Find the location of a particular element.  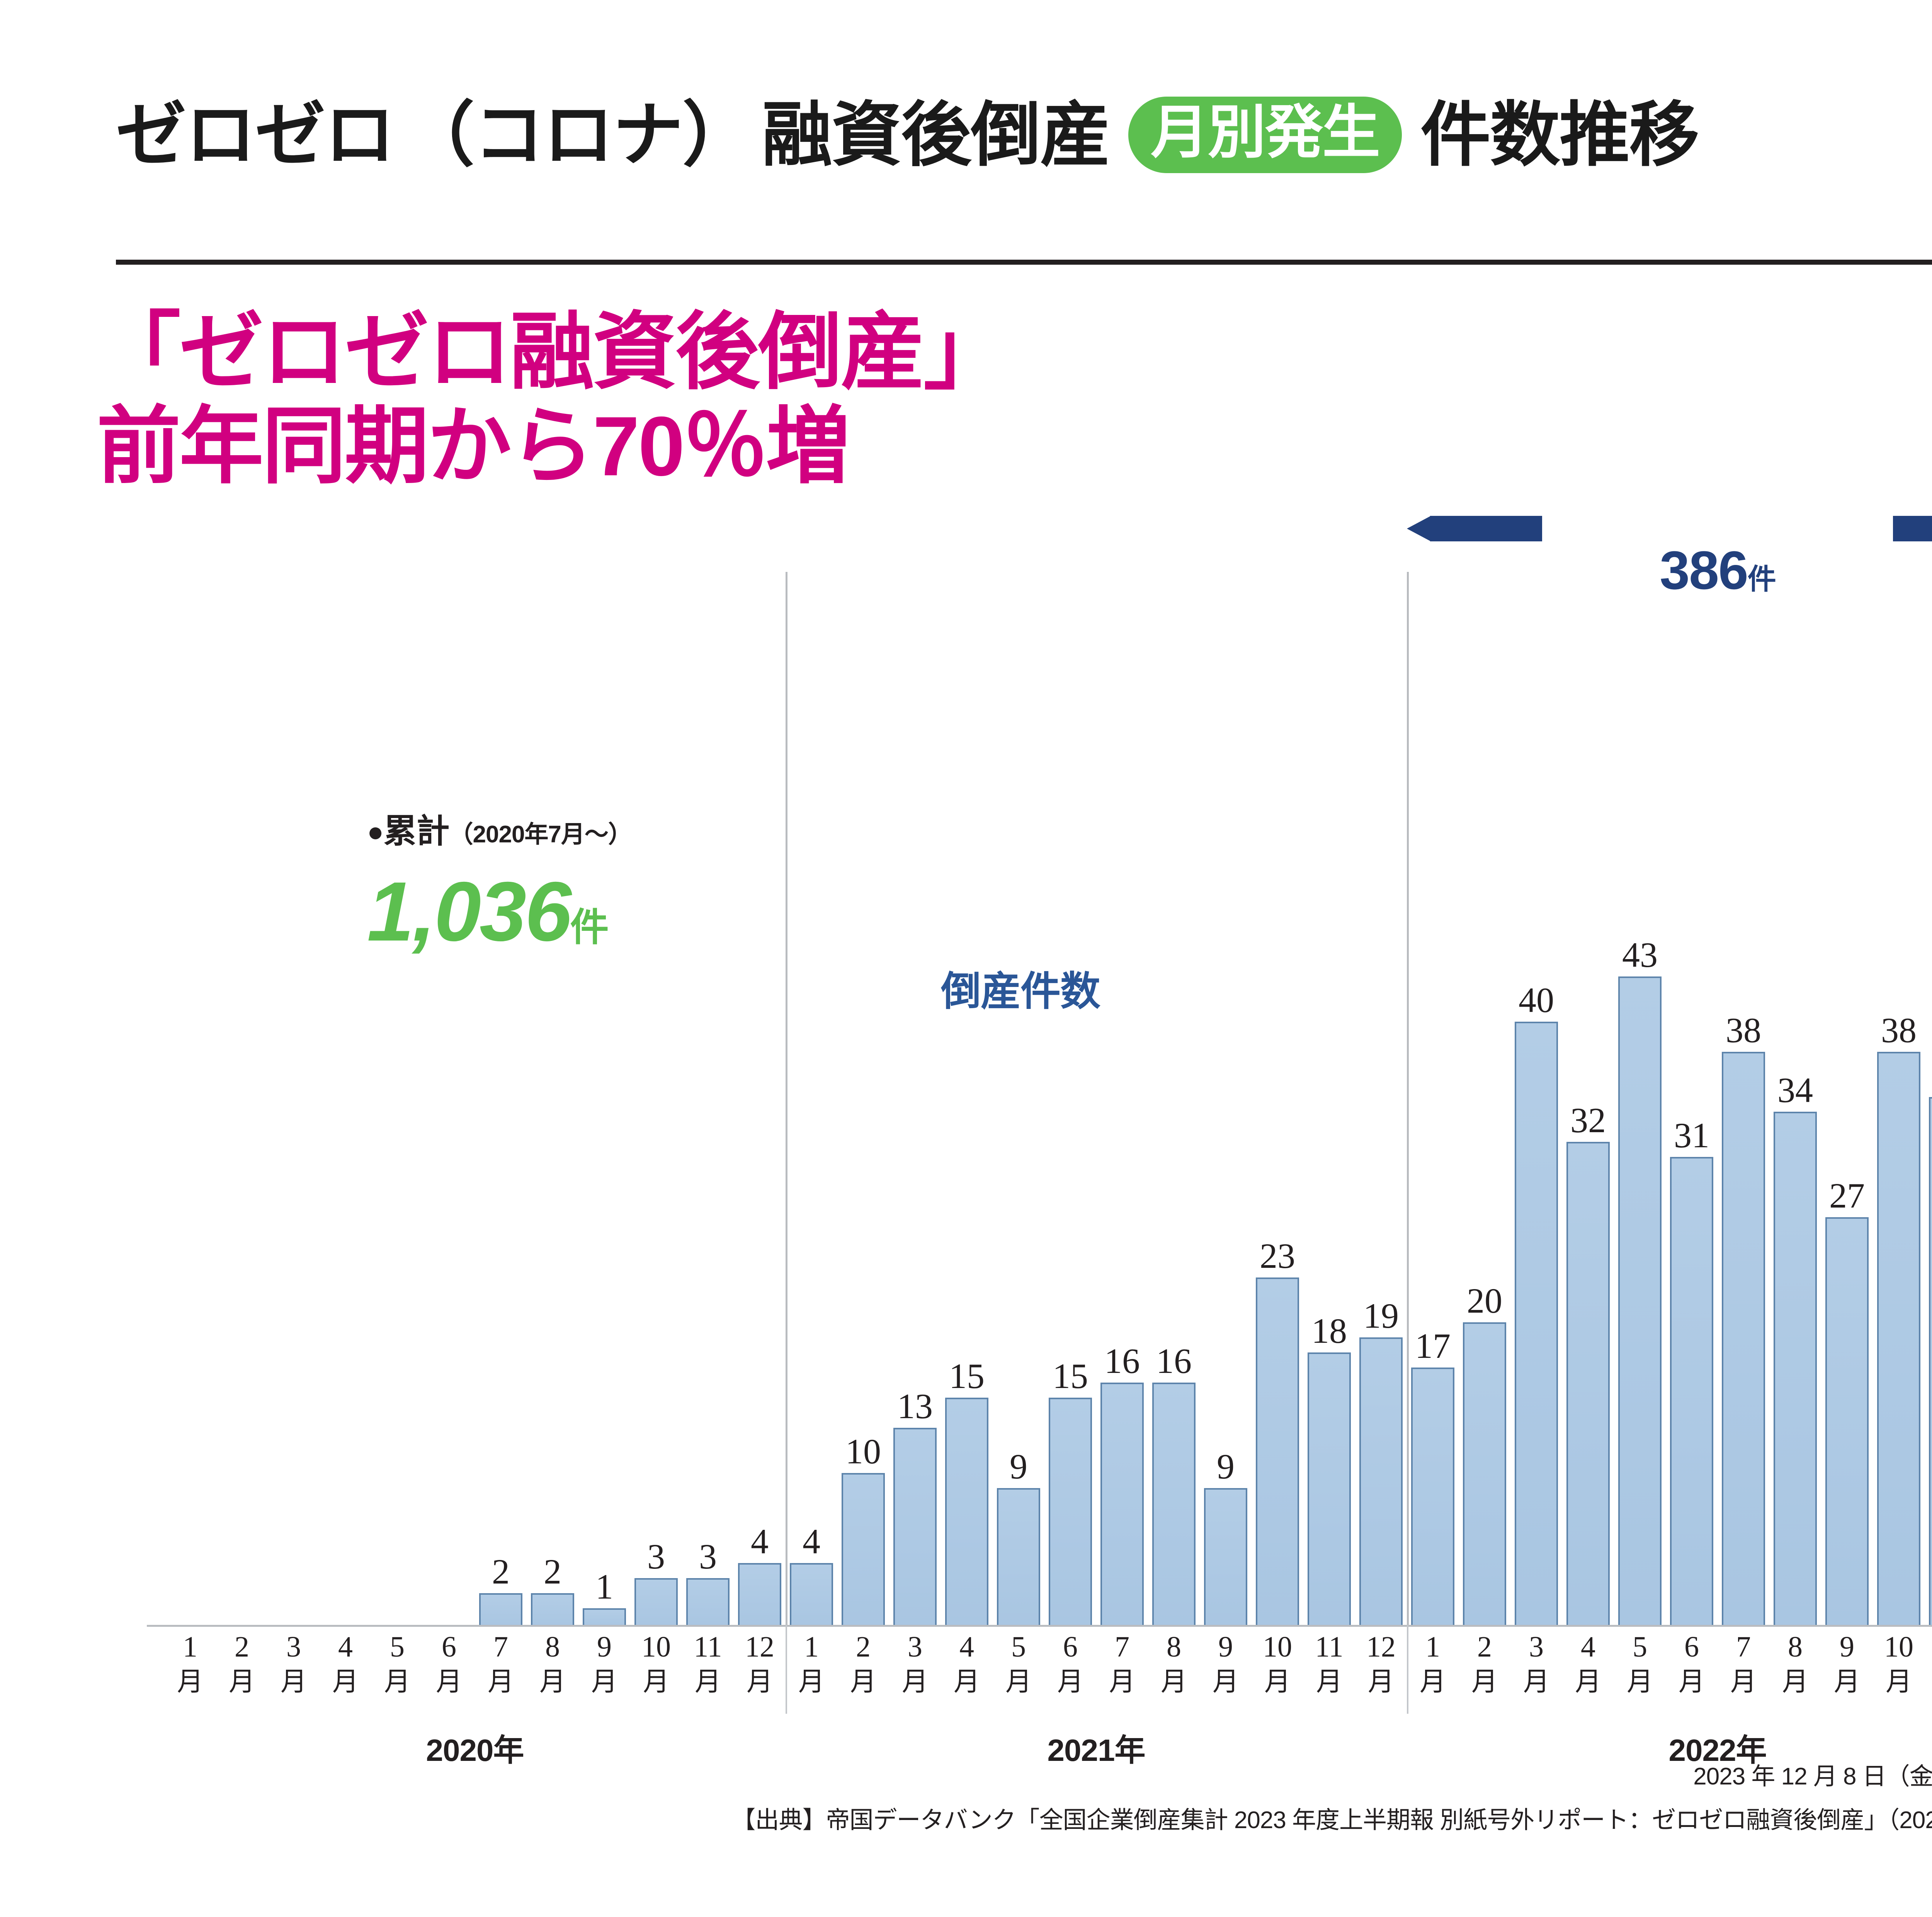

annotation-2022-value: 386件 is located at coordinates (1670, 571).